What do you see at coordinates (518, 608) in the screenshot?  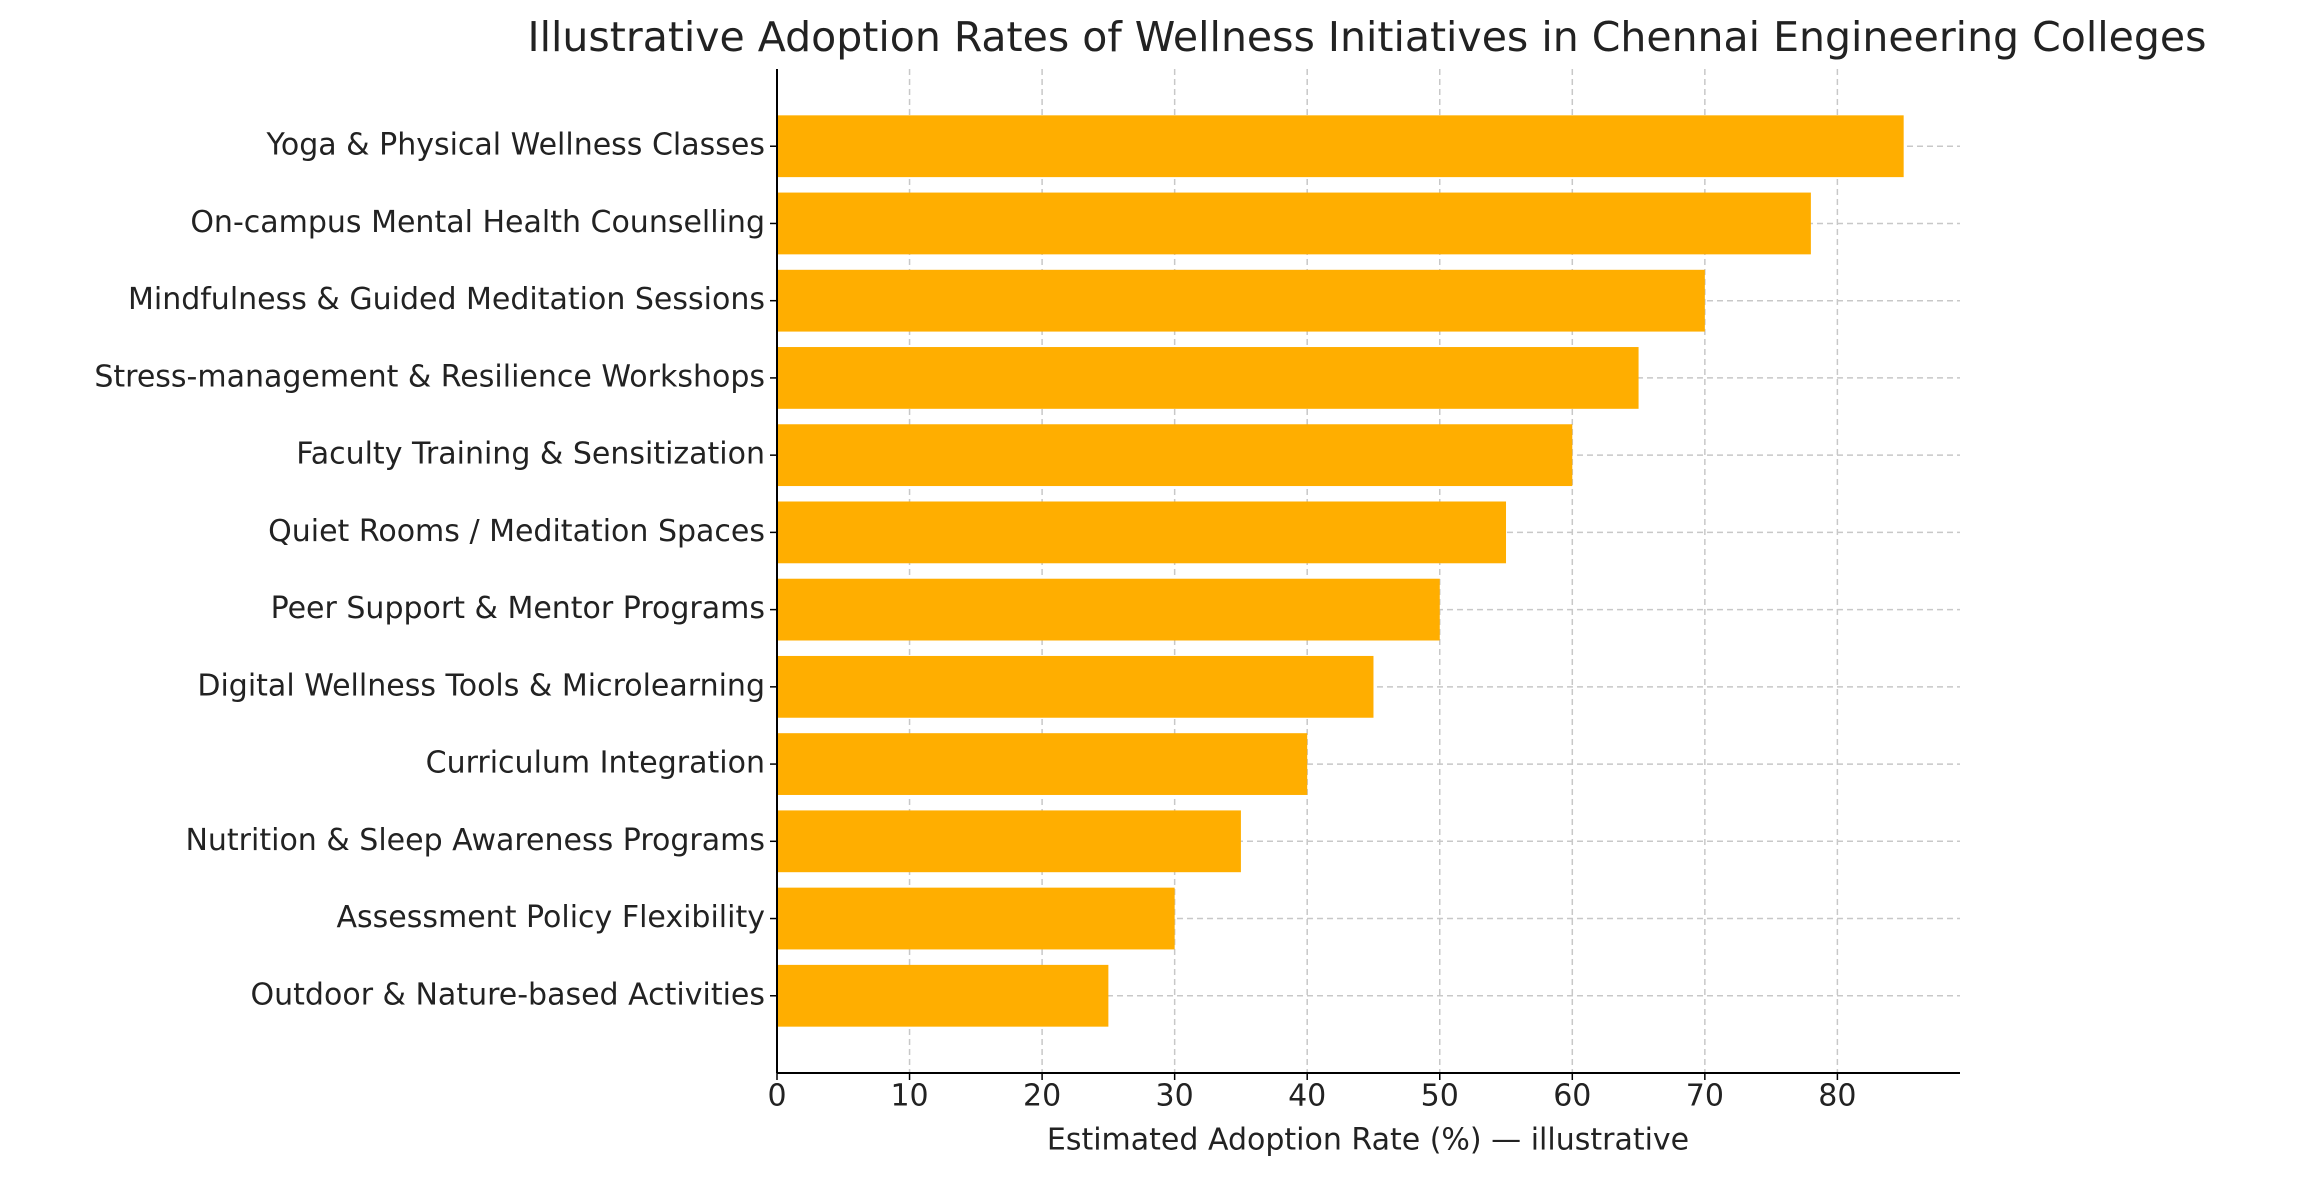 I see `y-tick-label: Peer Support & Mentor Programs` at bounding box center [518, 608].